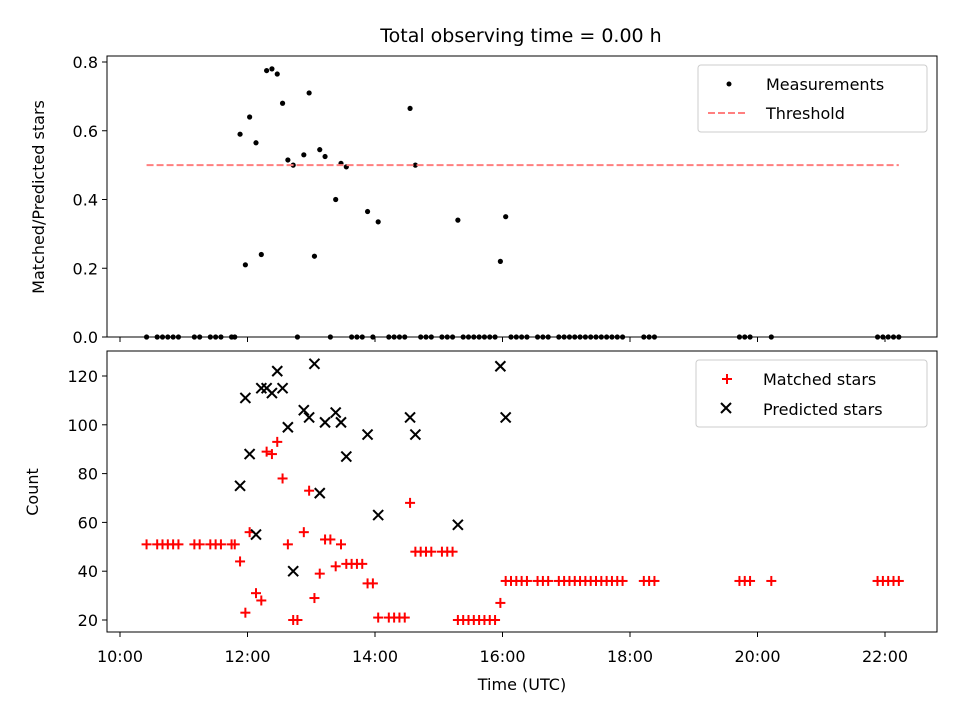 The height and width of the screenshot is (720, 960). I want to click on y-tick-label: 60, so click(88, 522).